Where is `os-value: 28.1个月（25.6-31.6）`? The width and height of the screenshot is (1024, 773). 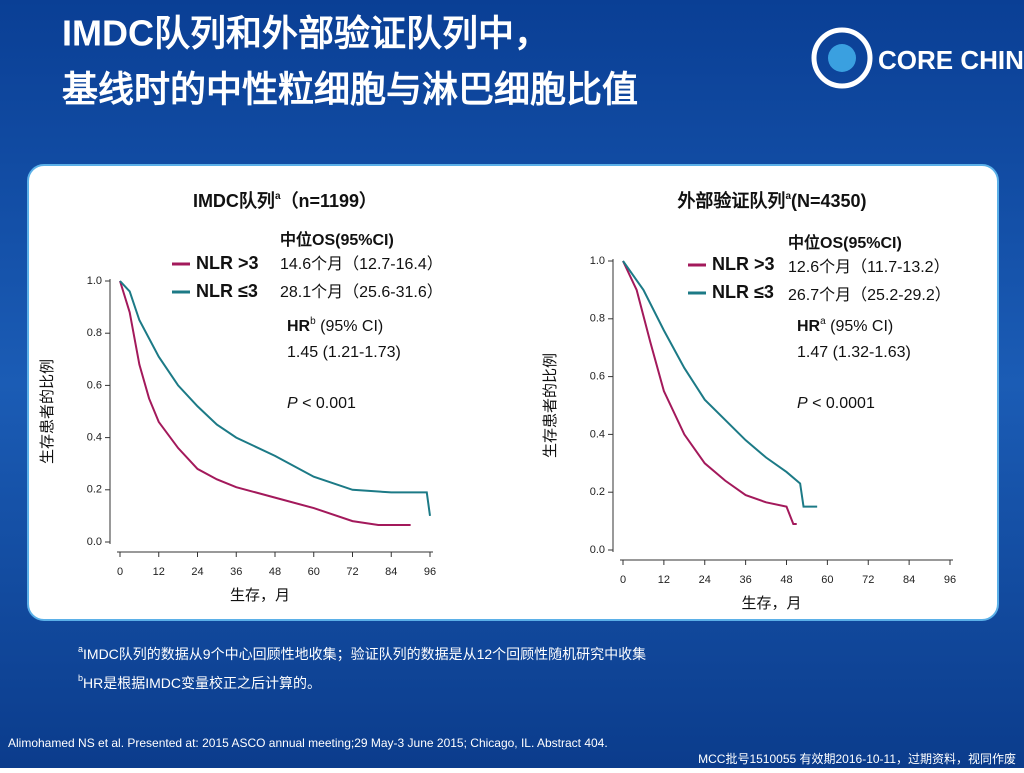 os-value: 28.1个月（25.6-31.6） is located at coordinates (361, 292).